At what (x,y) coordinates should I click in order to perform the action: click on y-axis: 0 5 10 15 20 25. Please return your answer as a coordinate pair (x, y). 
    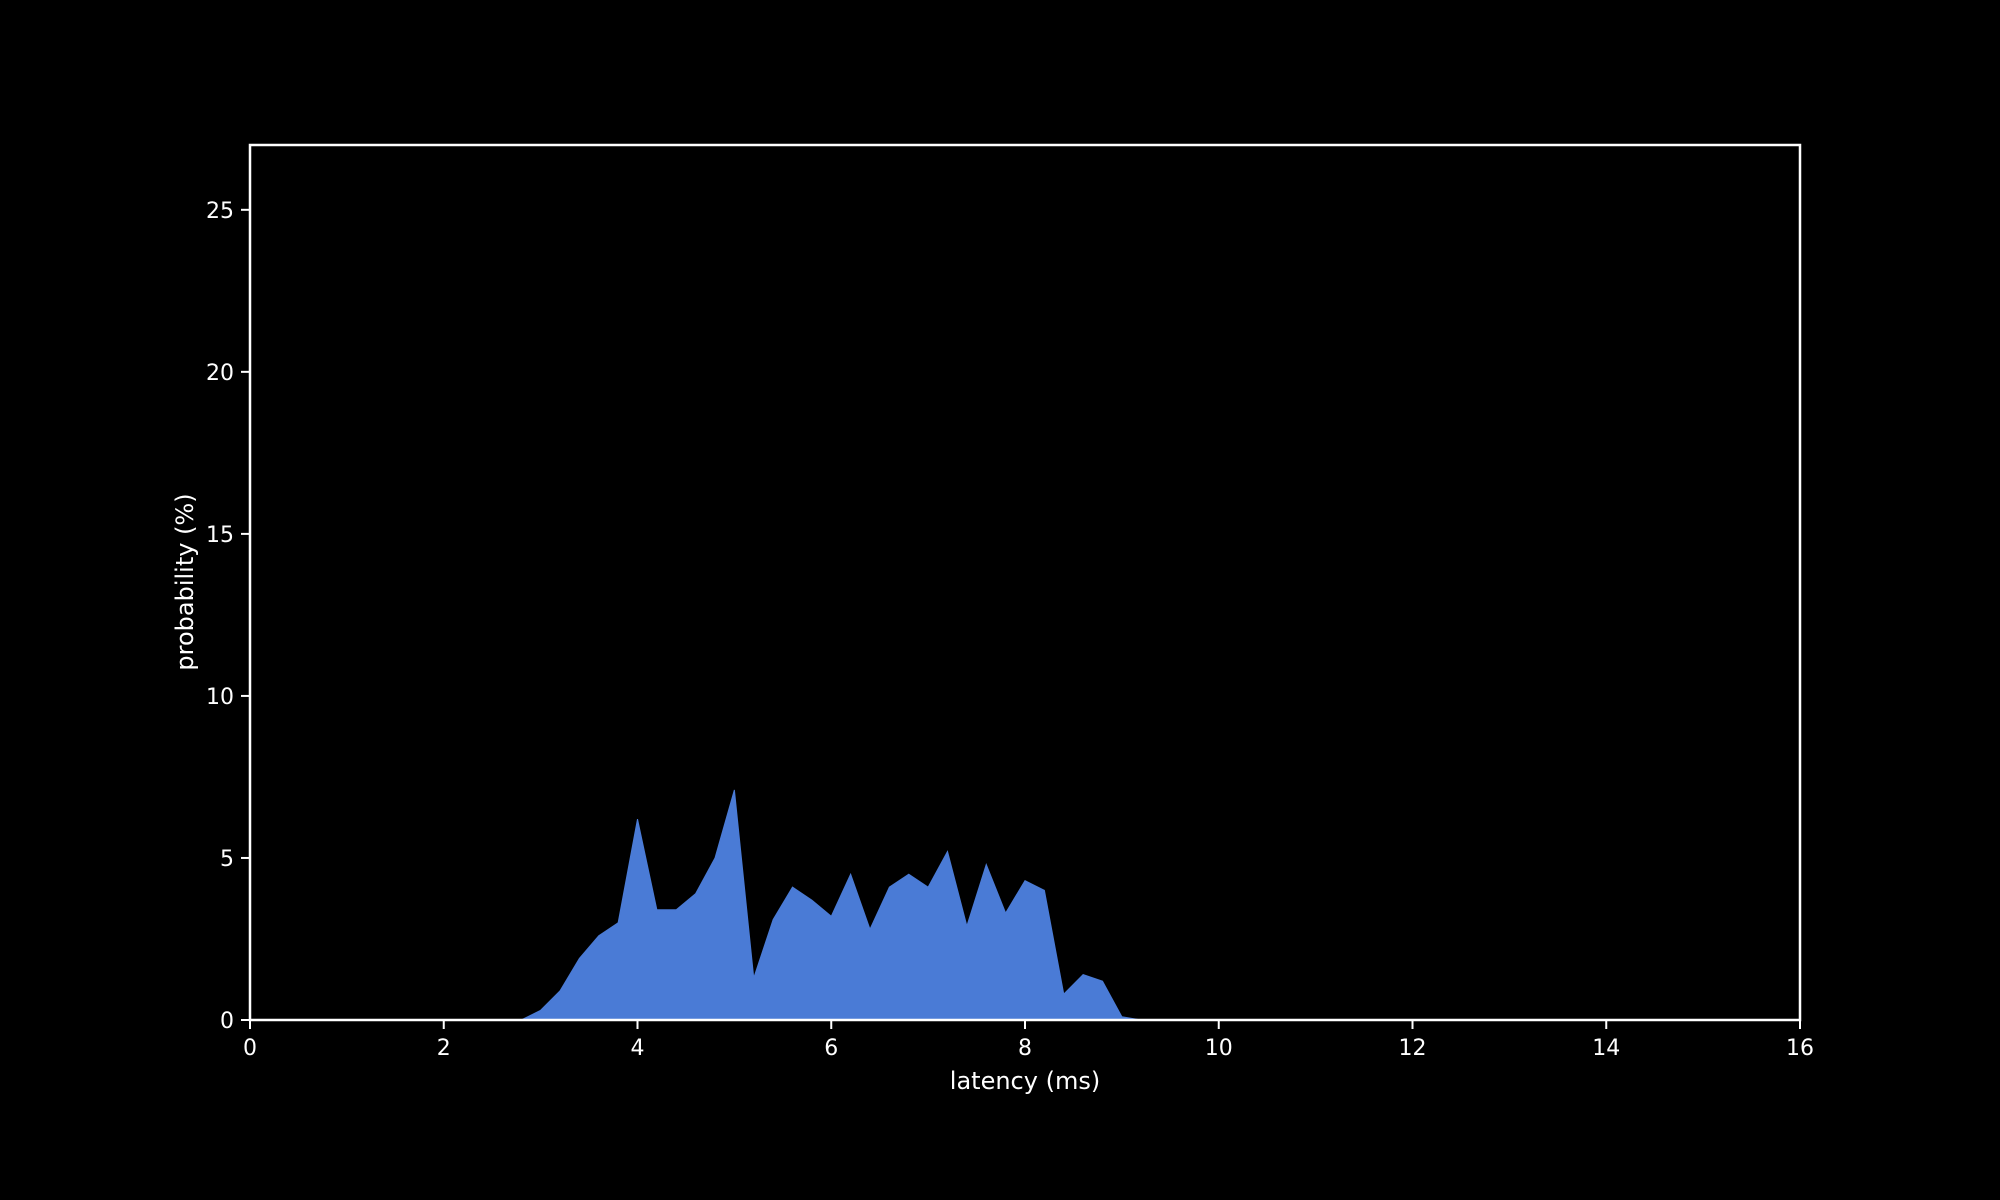
    Looking at the image, I should click on (228, 616).